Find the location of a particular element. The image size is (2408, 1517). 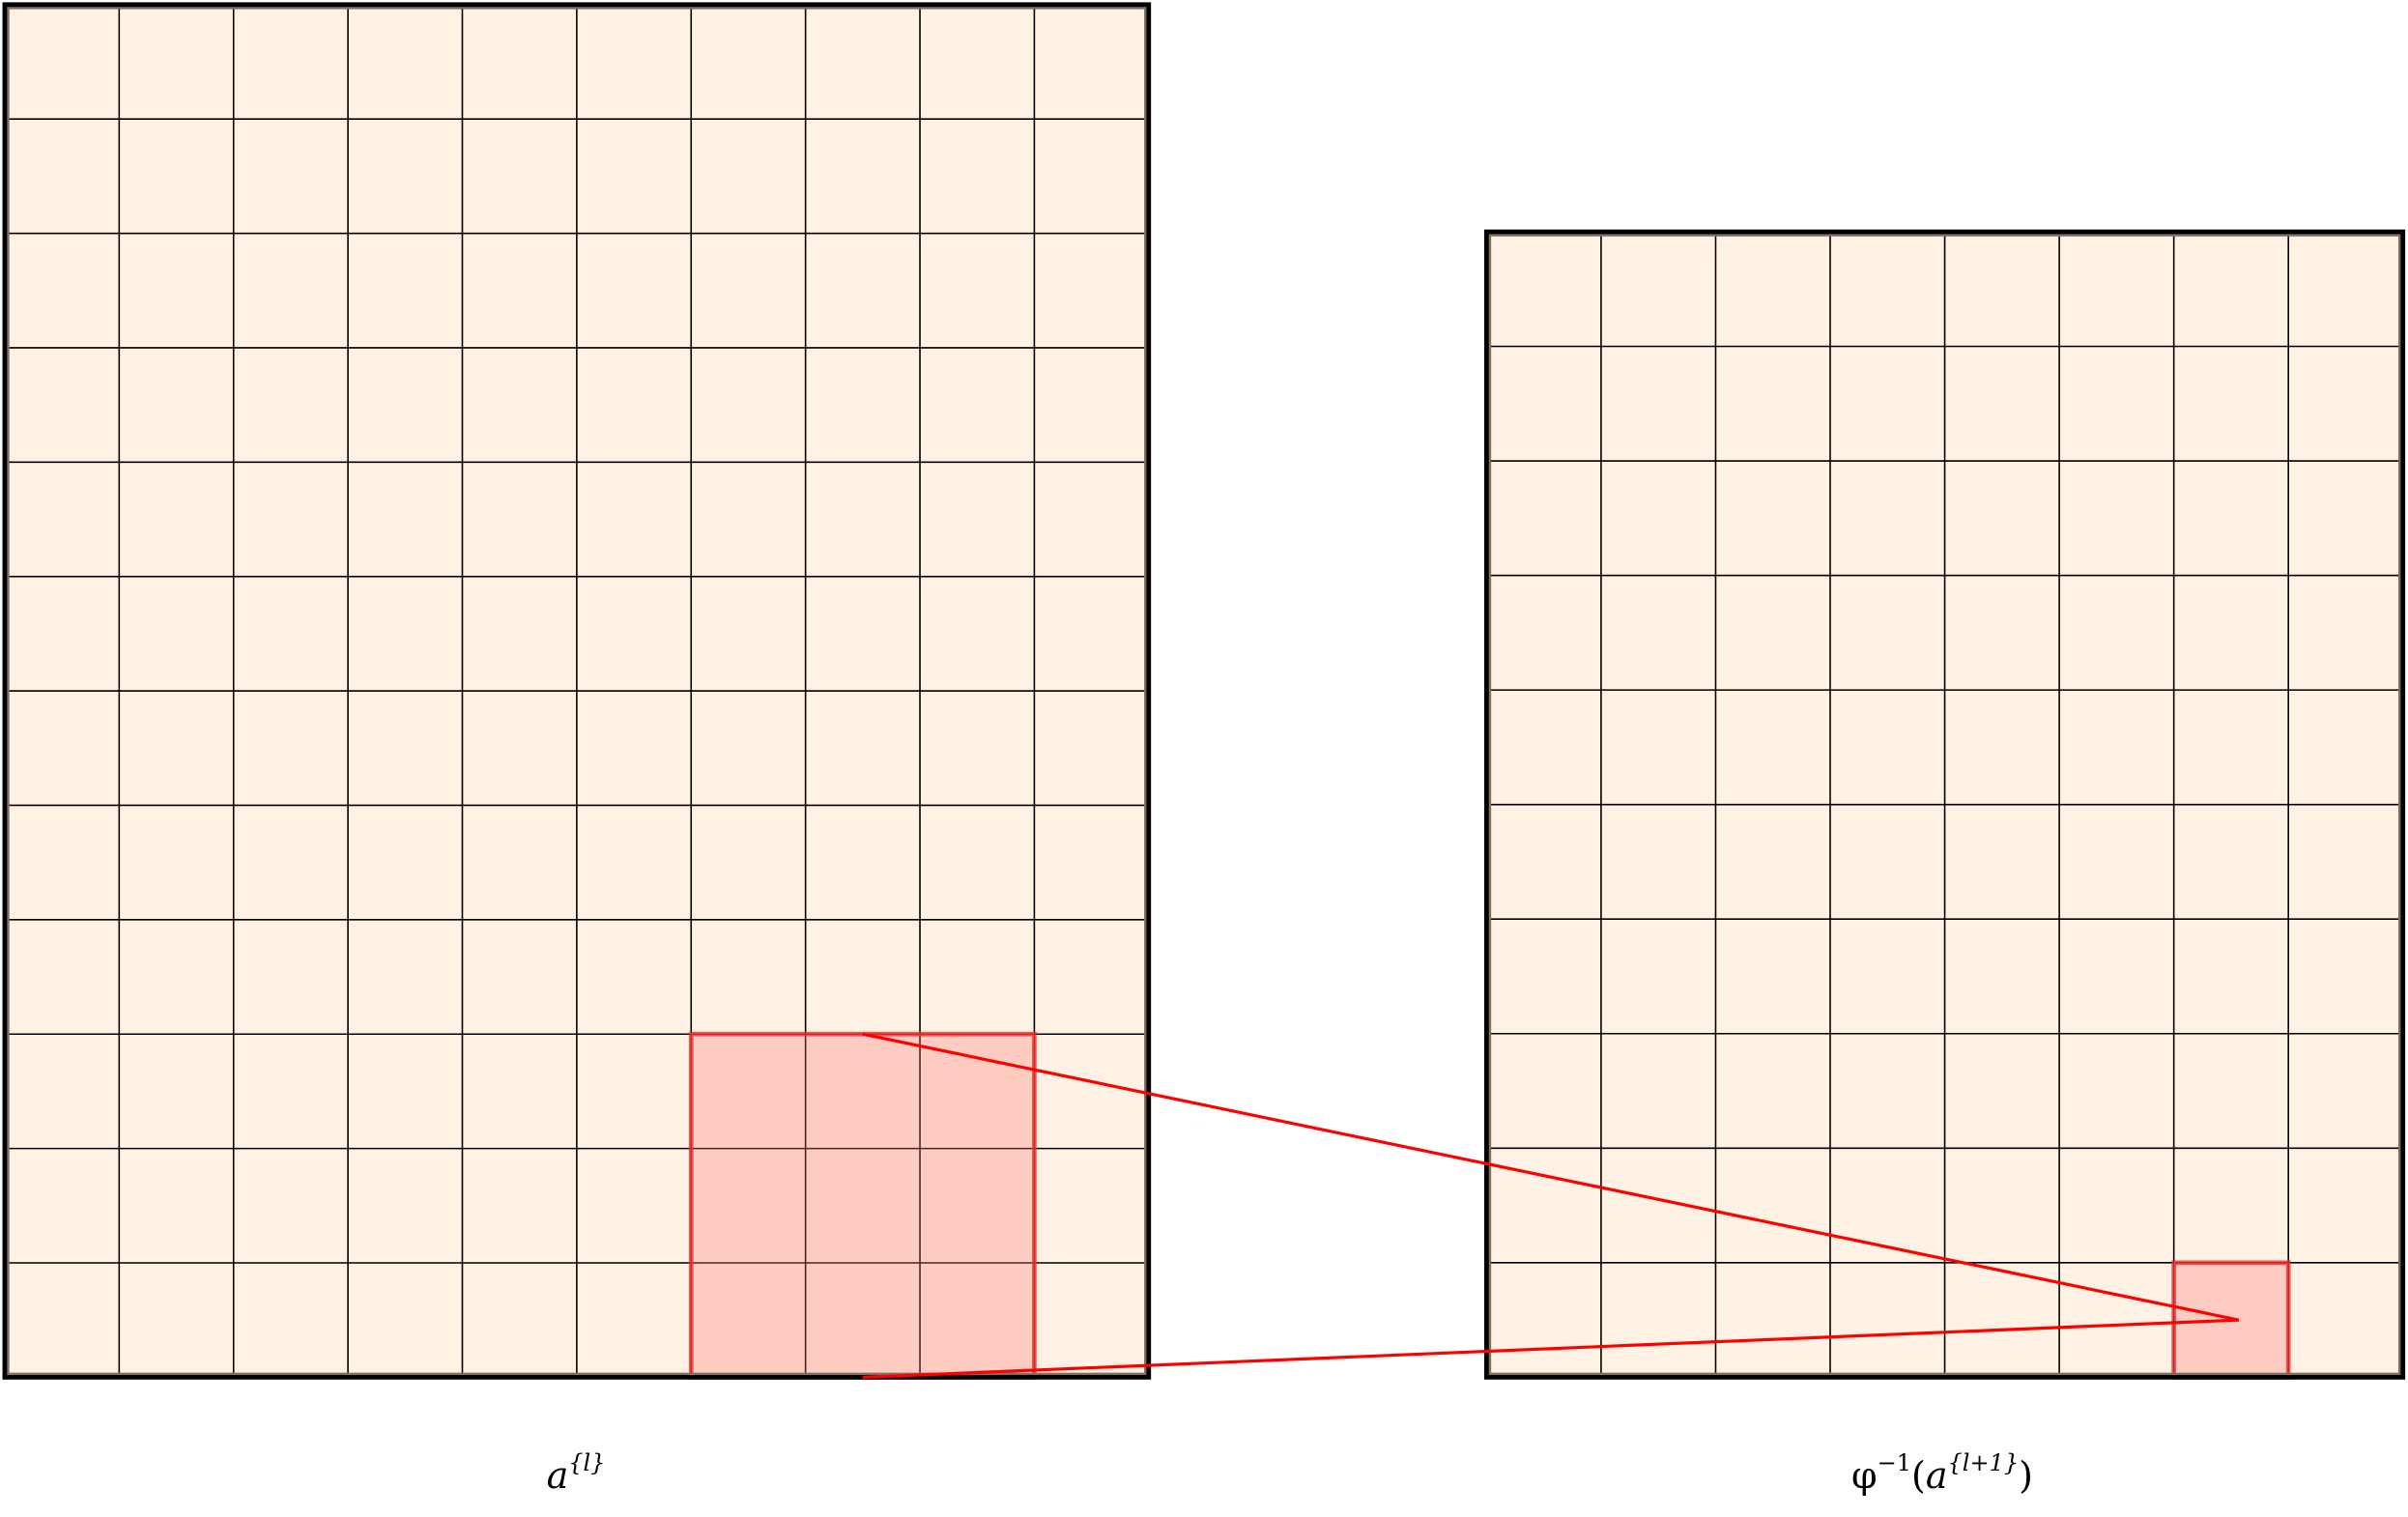

right-map-label: φ−1(a{l+1}) is located at coordinates (1942, 1473).